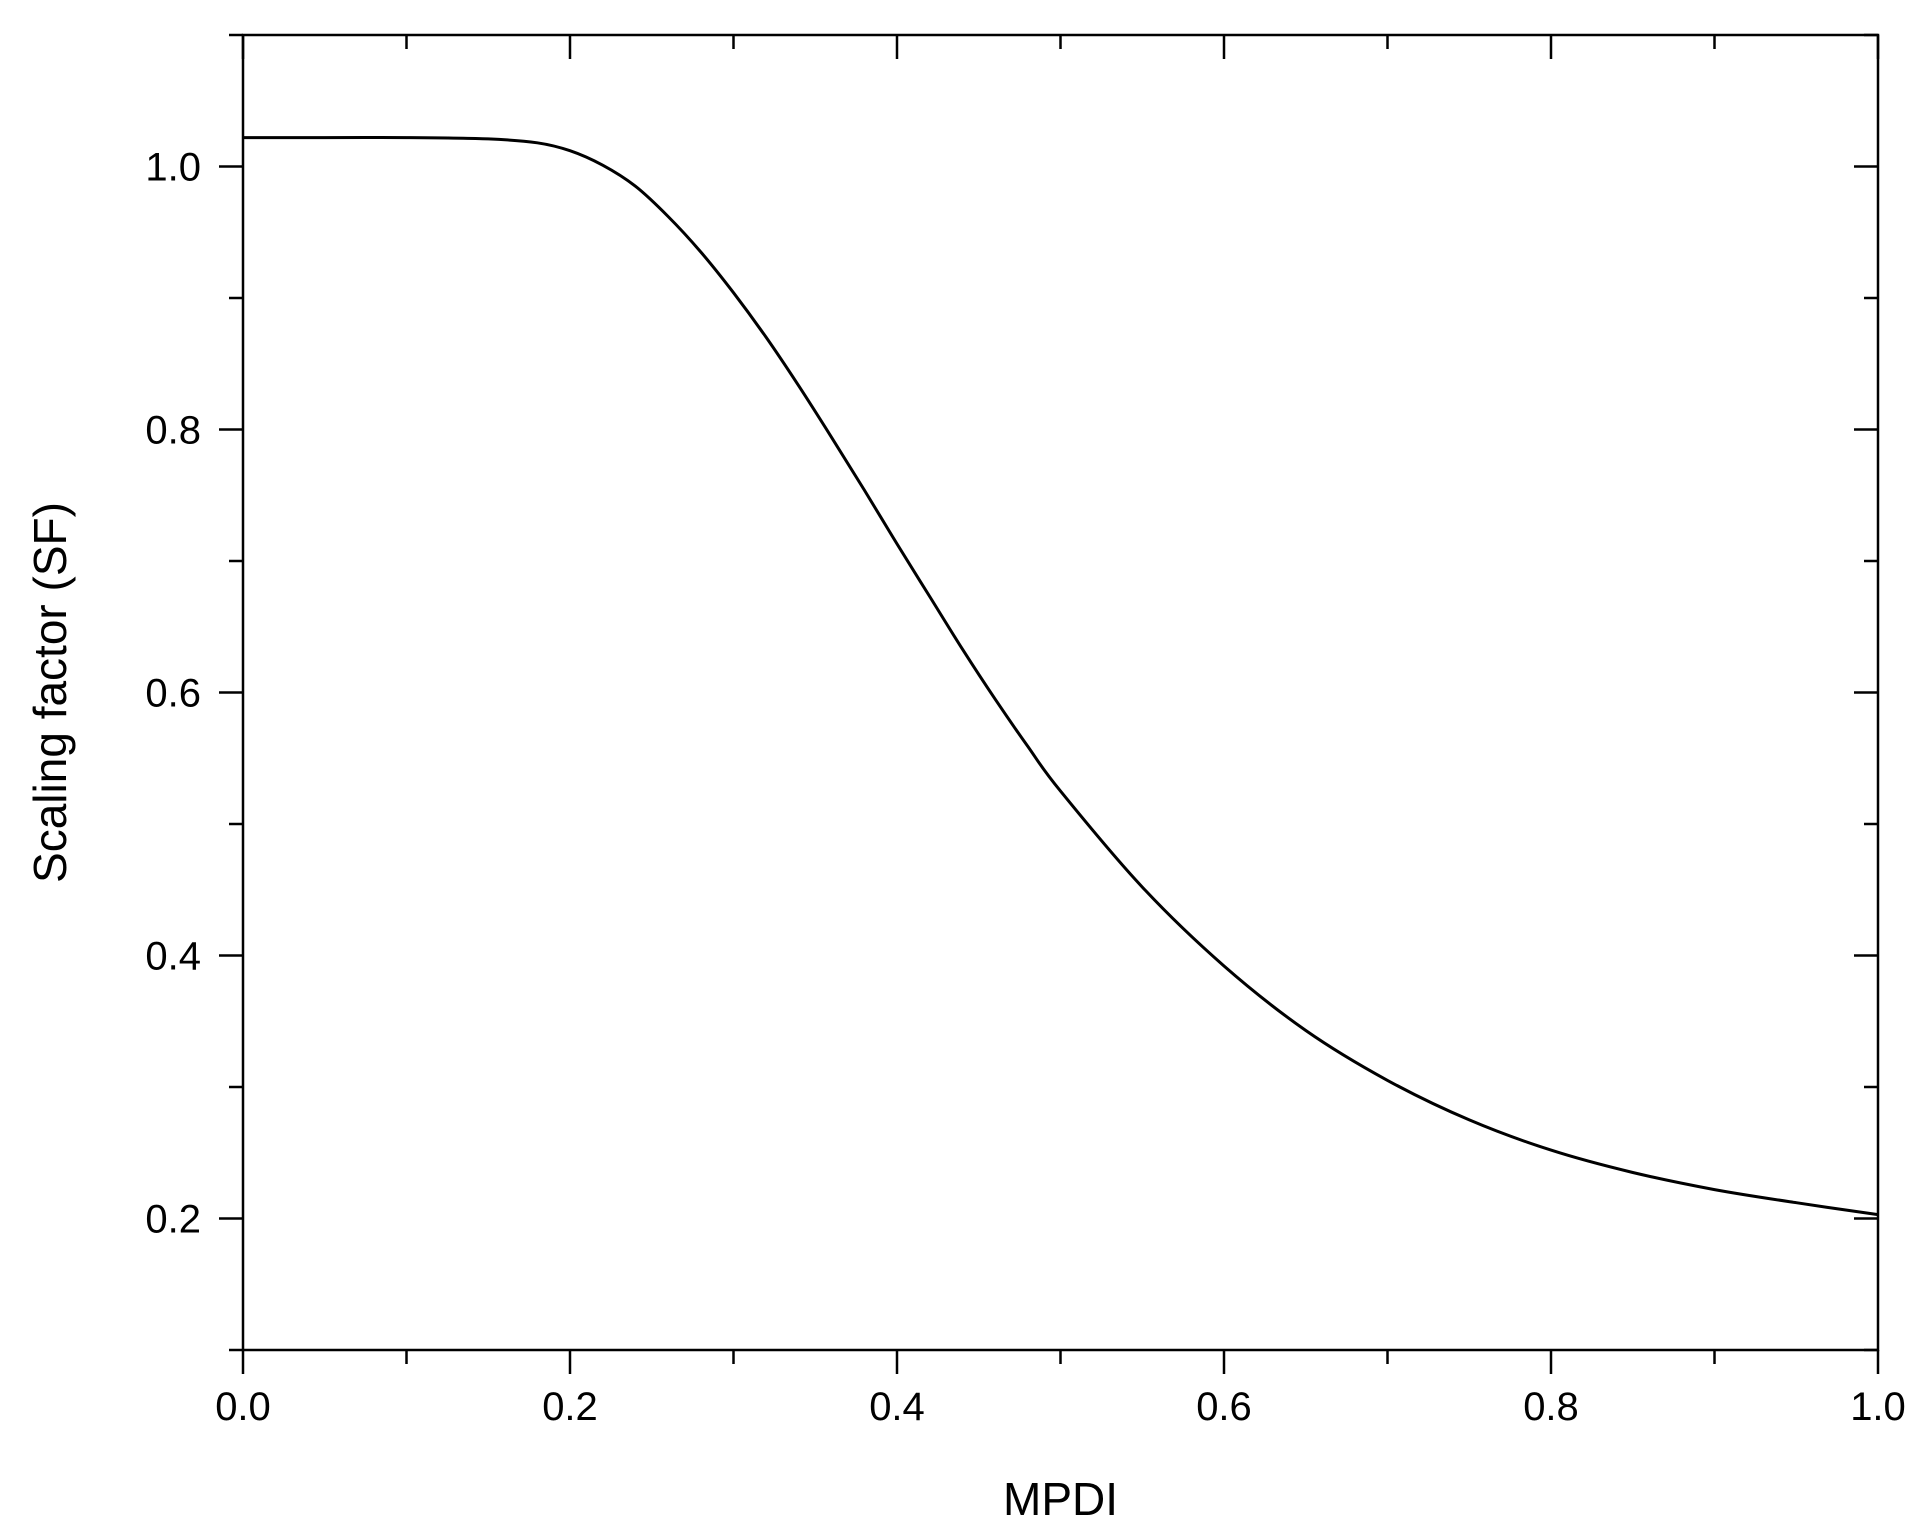 This screenshot has height=1528, width=1924. Describe the element at coordinates (1551, 1407) in the screenshot. I see `x-tick-label: 0.8` at that location.